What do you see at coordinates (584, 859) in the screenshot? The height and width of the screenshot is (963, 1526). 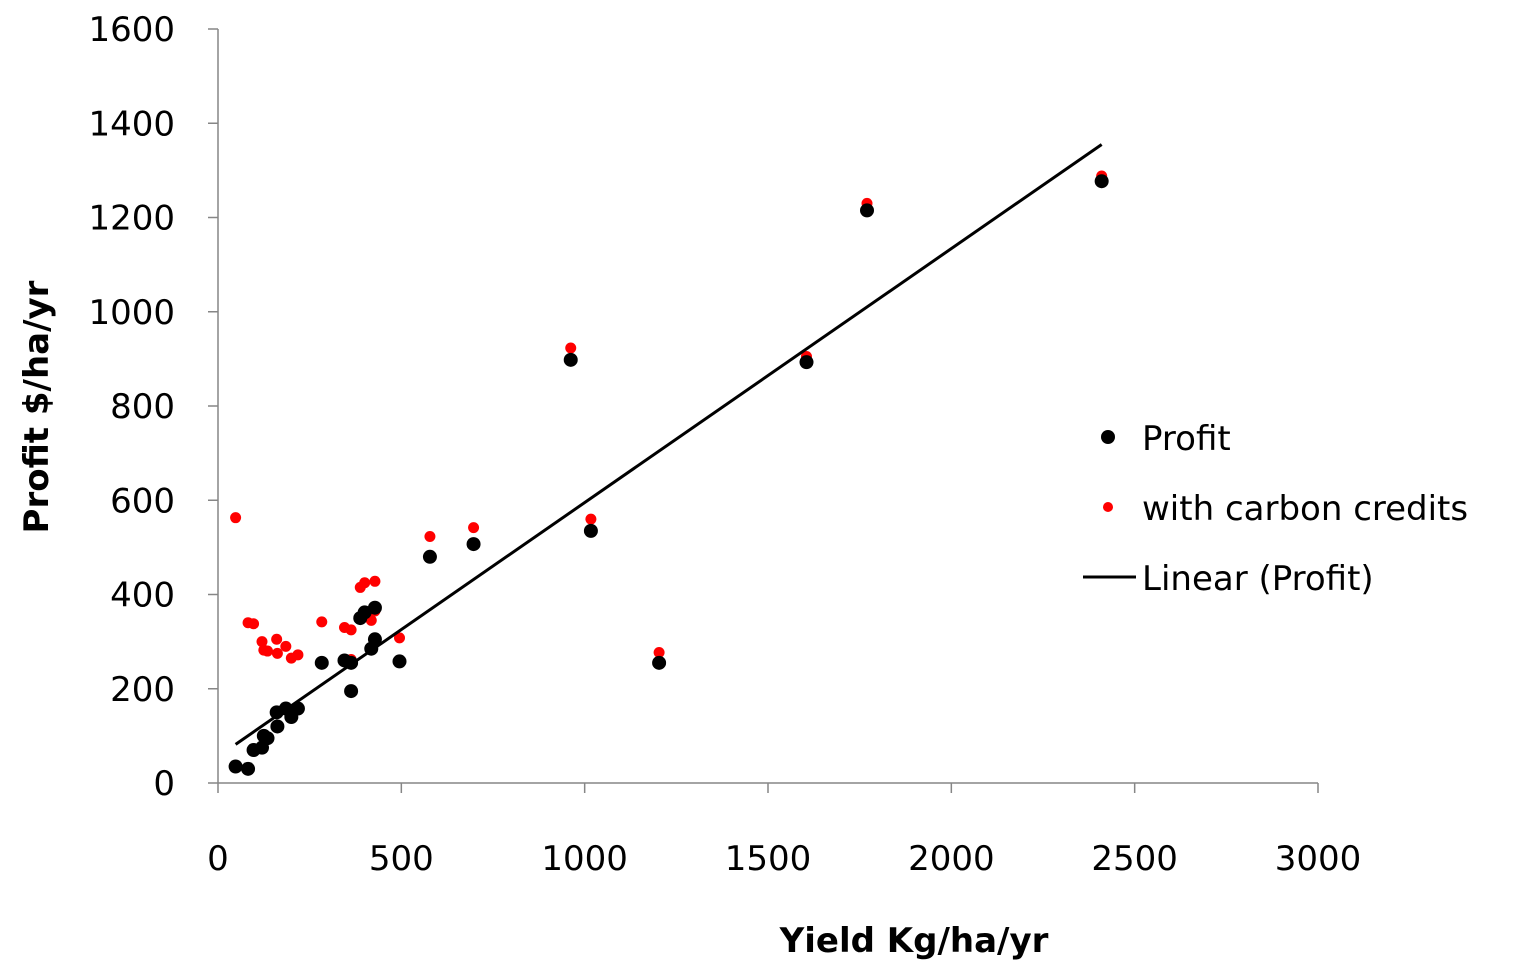 I see `x-tick-label: 1000` at bounding box center [584, 859].